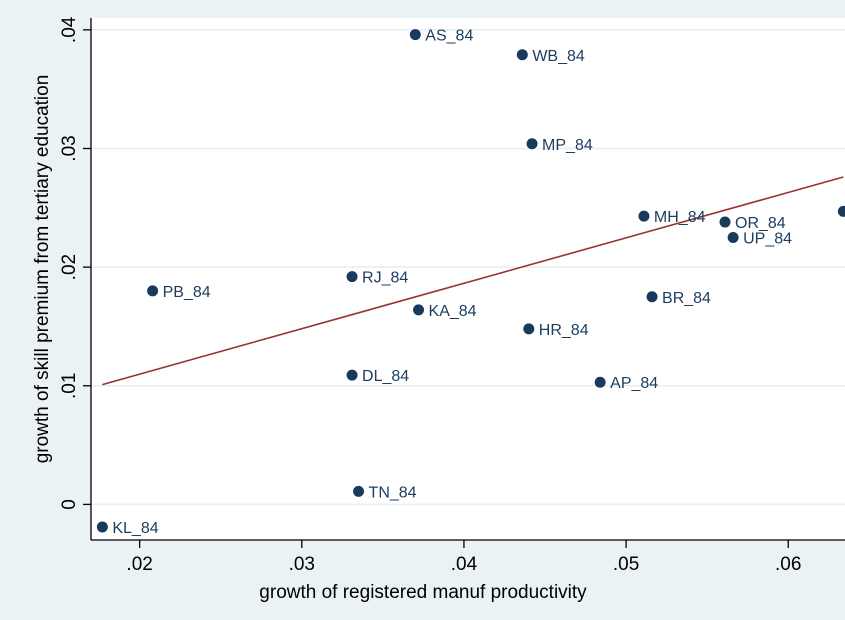  I want to click on data-point-label: AP_84, so click(634, 383).